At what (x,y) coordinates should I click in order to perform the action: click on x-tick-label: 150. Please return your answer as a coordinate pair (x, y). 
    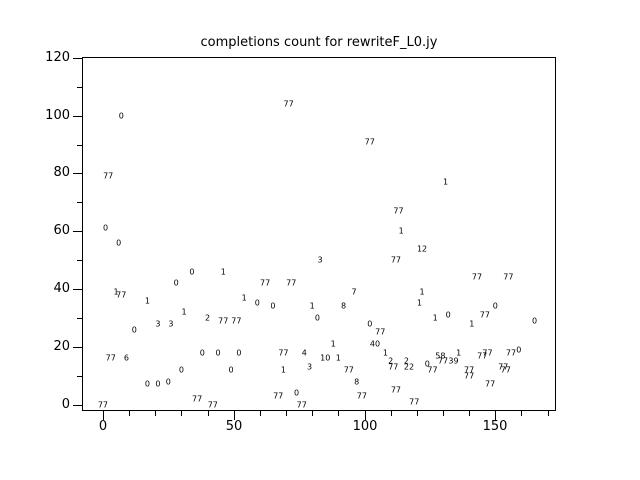
    Looking at the image, I should click on (495, 426).